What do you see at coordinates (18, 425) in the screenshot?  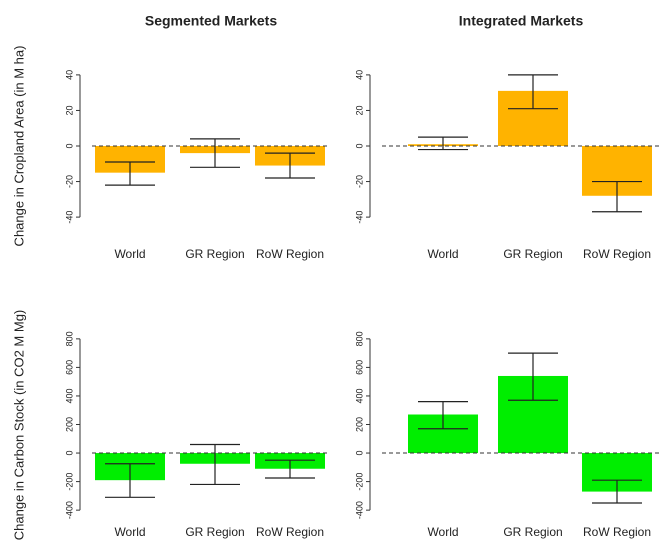 I see `y-axis-label: Change in Carbon Stock (in CO2 M Mg)` at bounding box center [18, 425].